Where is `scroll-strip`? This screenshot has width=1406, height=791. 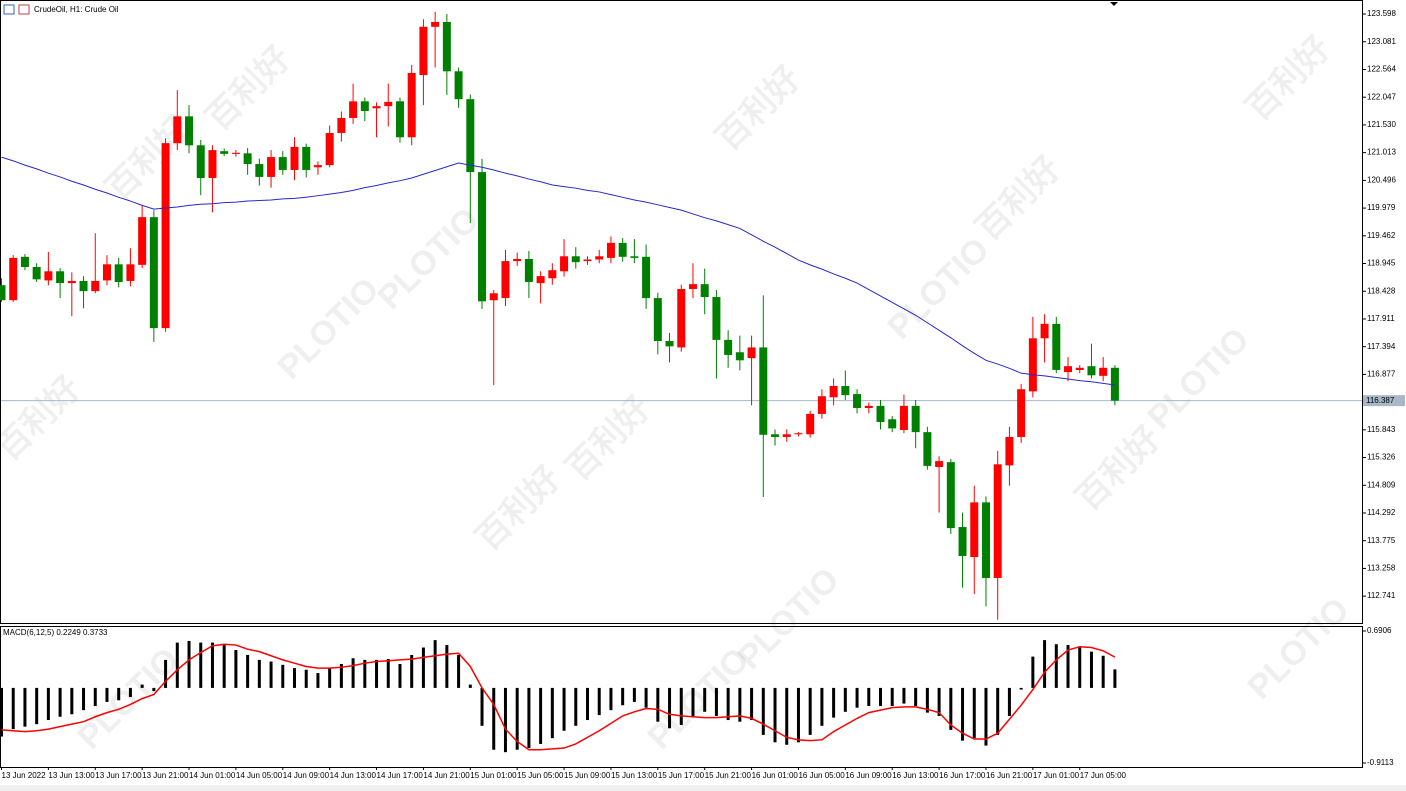 scroll-strip is located at coordinates (703, 788).